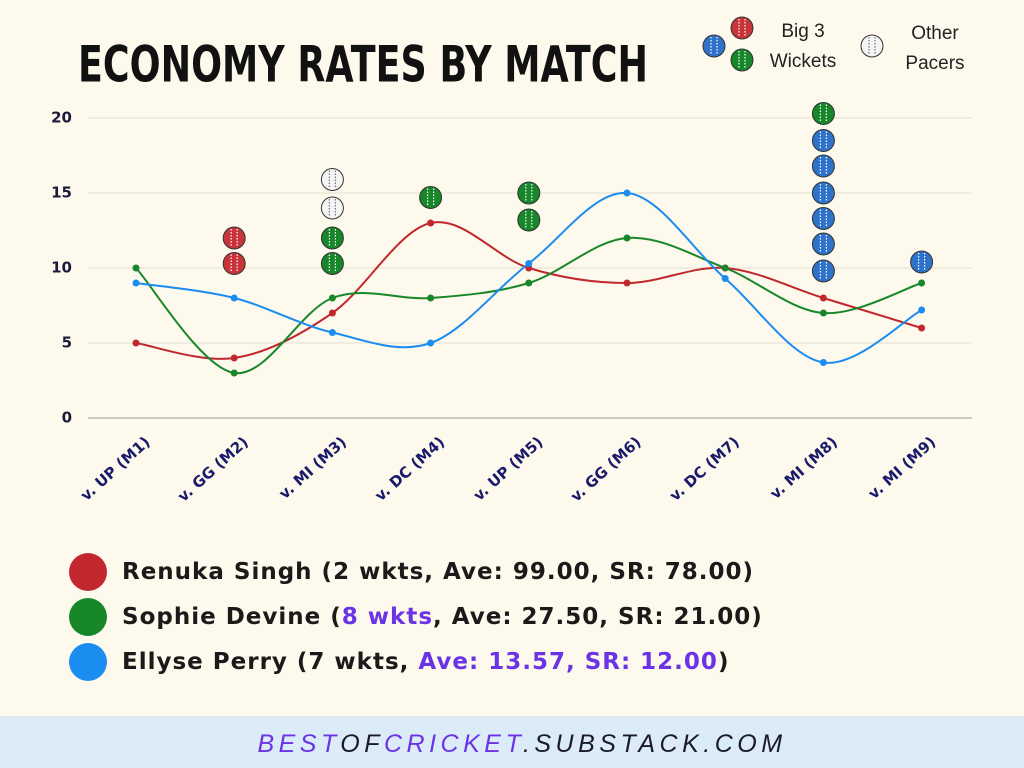 Image resolution: width=1024 pixels, height=768 pixels. Describe the element at coordinates (534, 572) in the screenshot. I see `legend-stat: (2 wkts, Ave: 99.00, SR: 78.00)` at that location.